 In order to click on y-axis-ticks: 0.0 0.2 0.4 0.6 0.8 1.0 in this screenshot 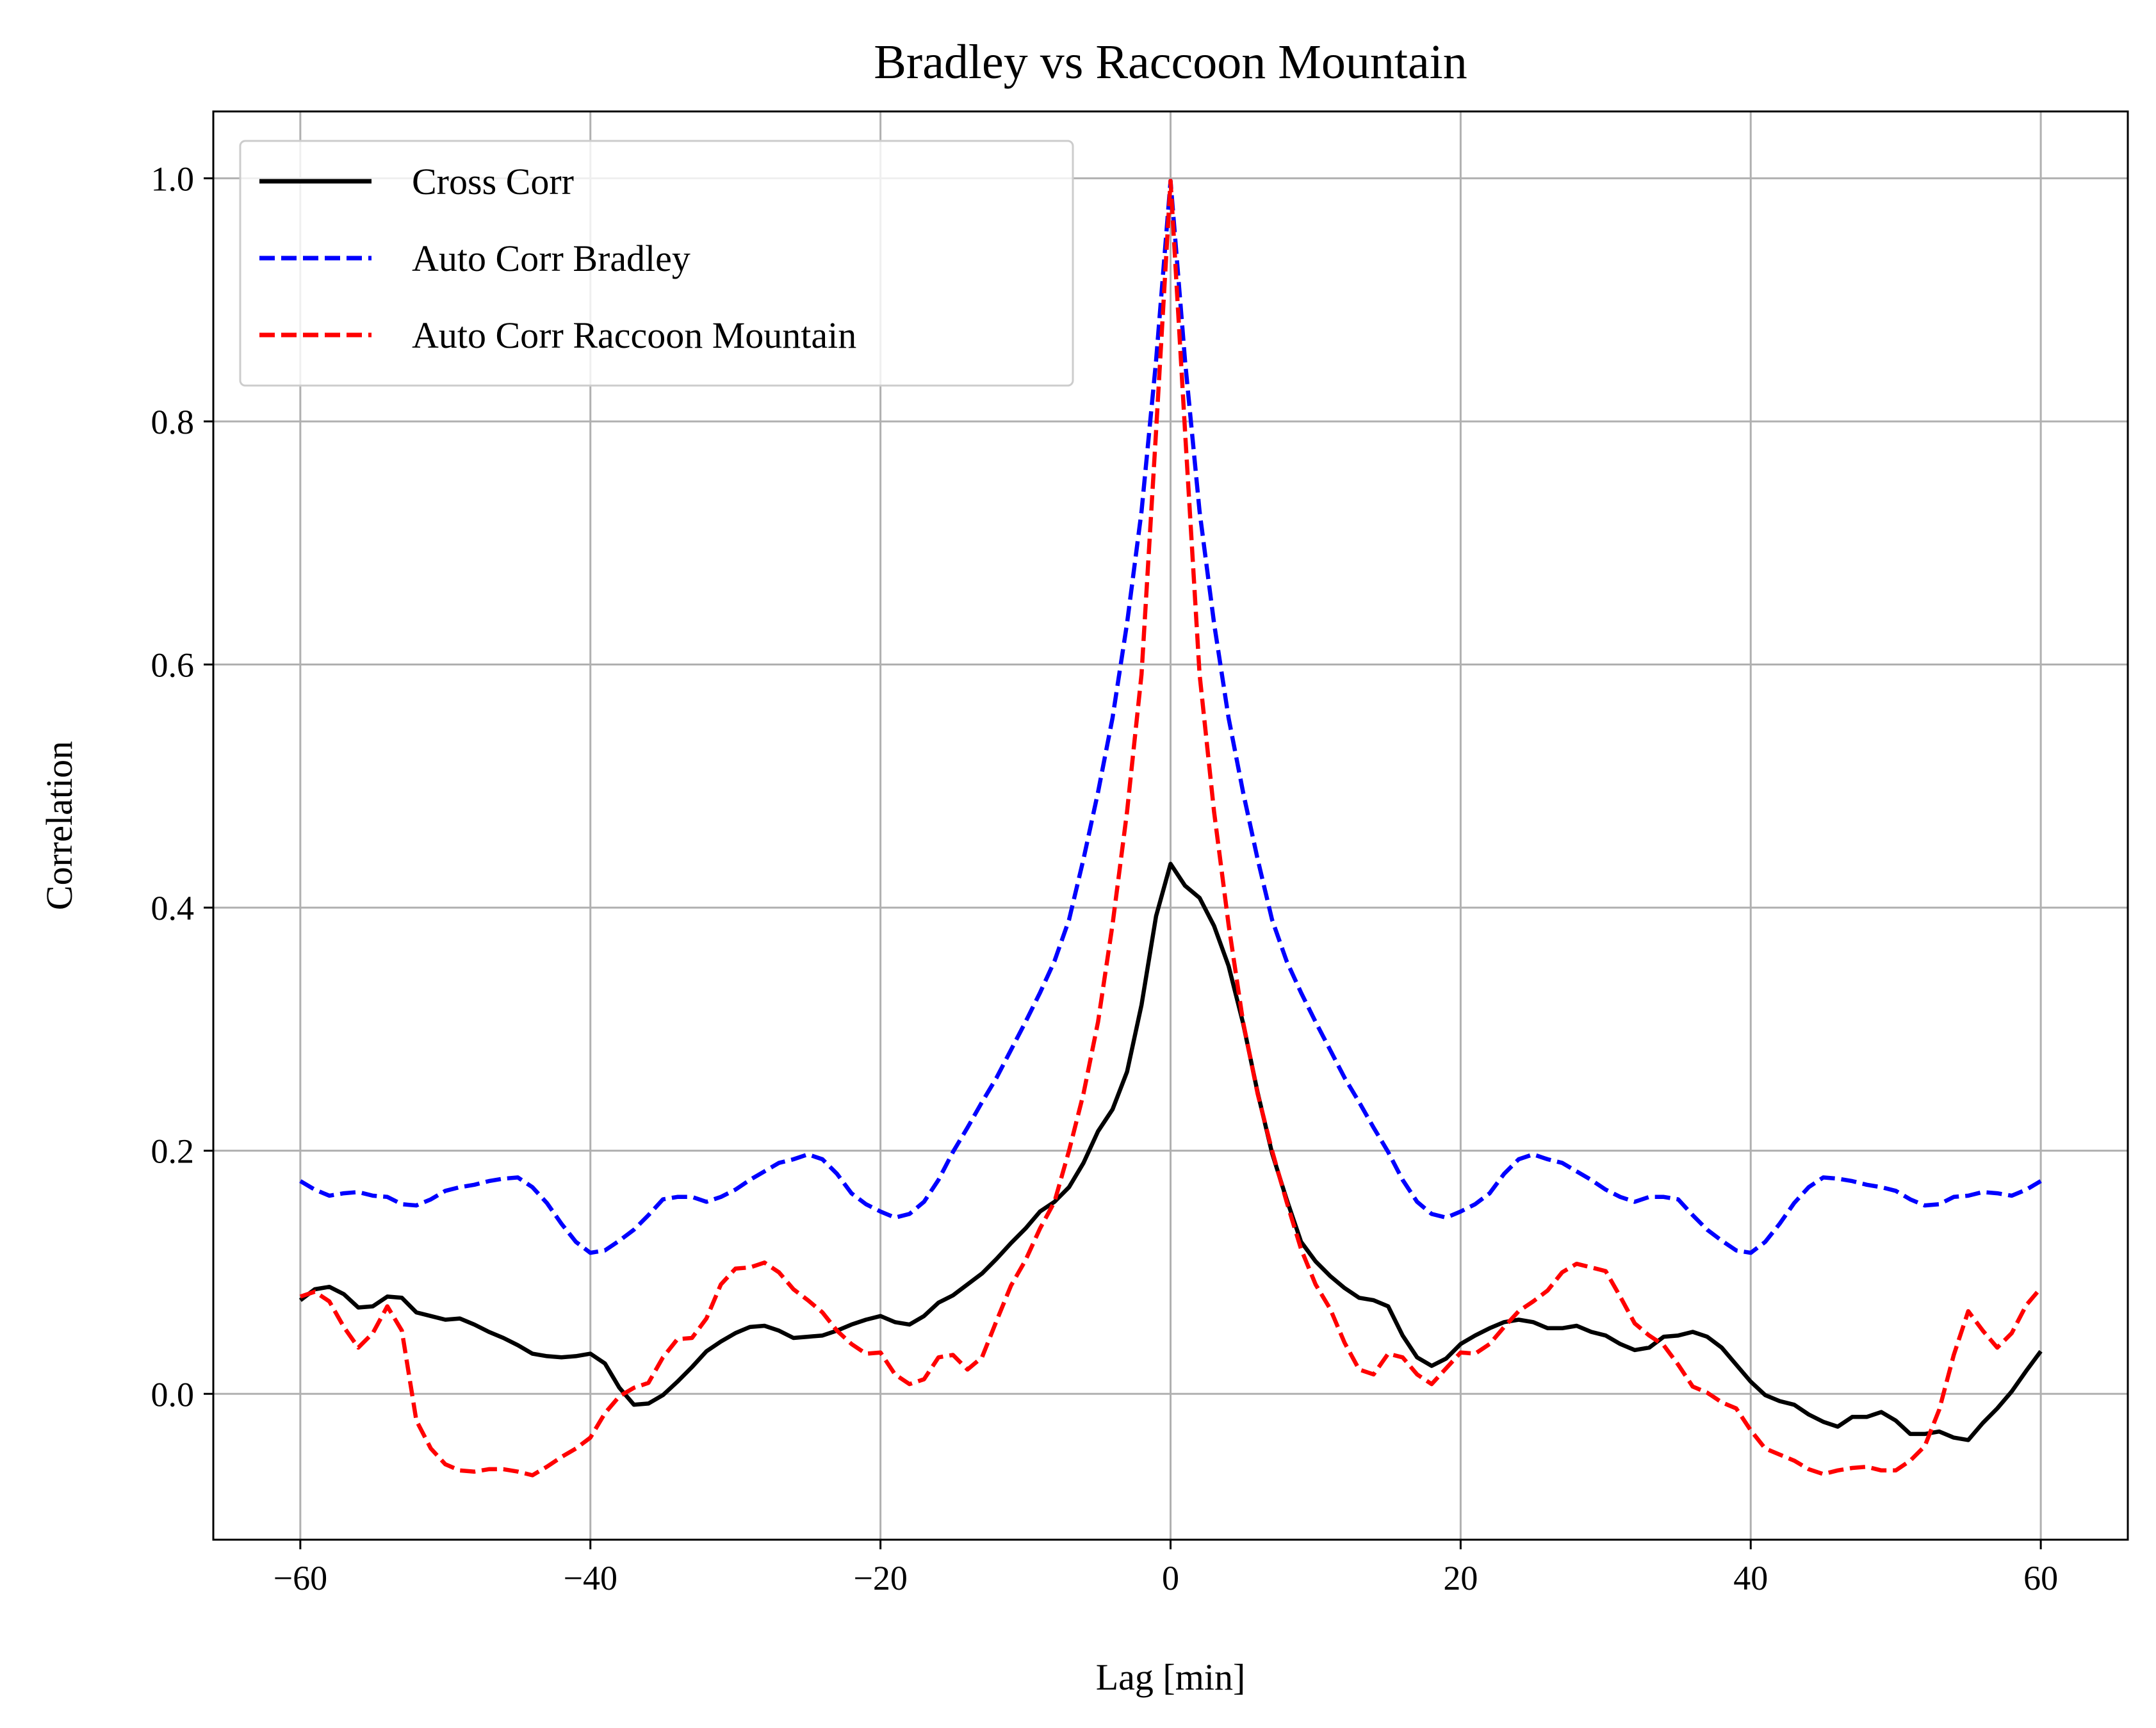, I will do `click(182, 786)`.